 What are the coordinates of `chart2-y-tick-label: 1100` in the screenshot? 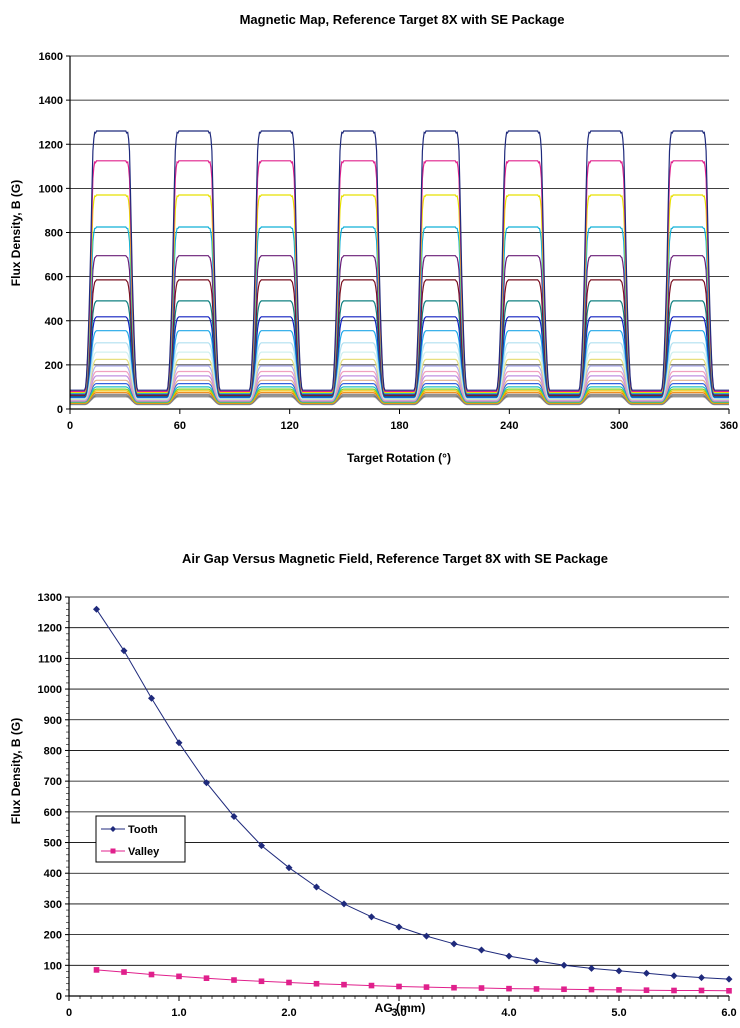 It's located at (50, 659).